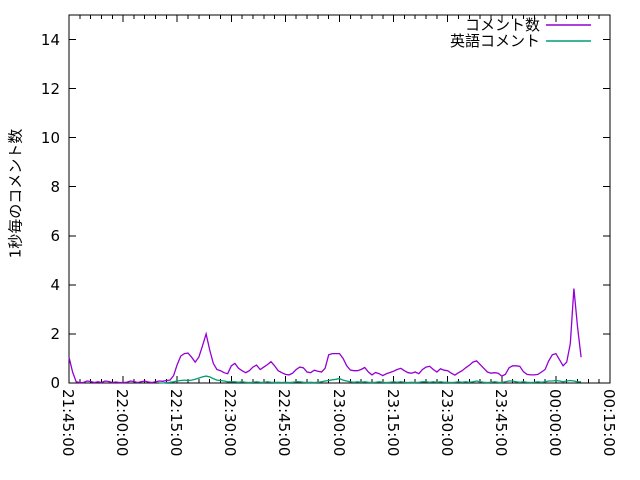 This screenshot has width=640, height=480. I want to click on y-tick-label-6: 6, so click(55, 235).